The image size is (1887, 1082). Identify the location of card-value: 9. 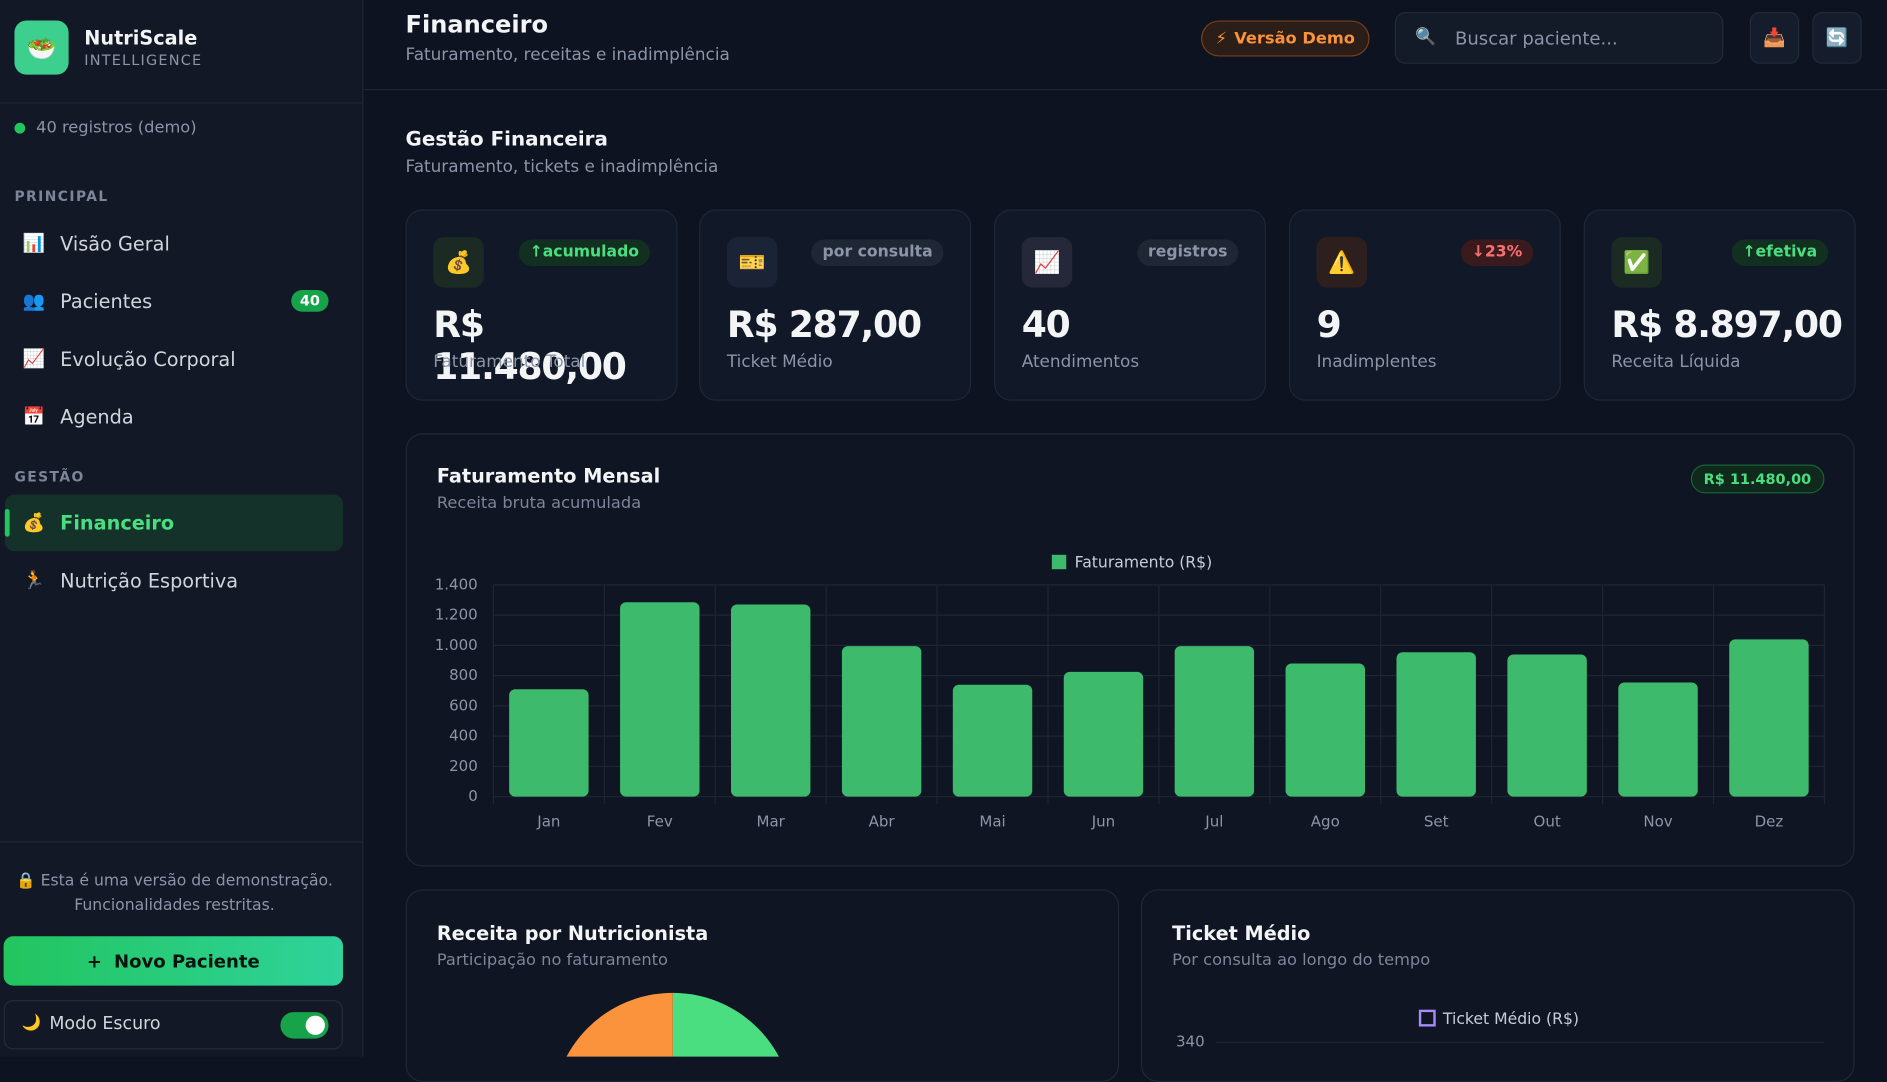
(1329, 325).